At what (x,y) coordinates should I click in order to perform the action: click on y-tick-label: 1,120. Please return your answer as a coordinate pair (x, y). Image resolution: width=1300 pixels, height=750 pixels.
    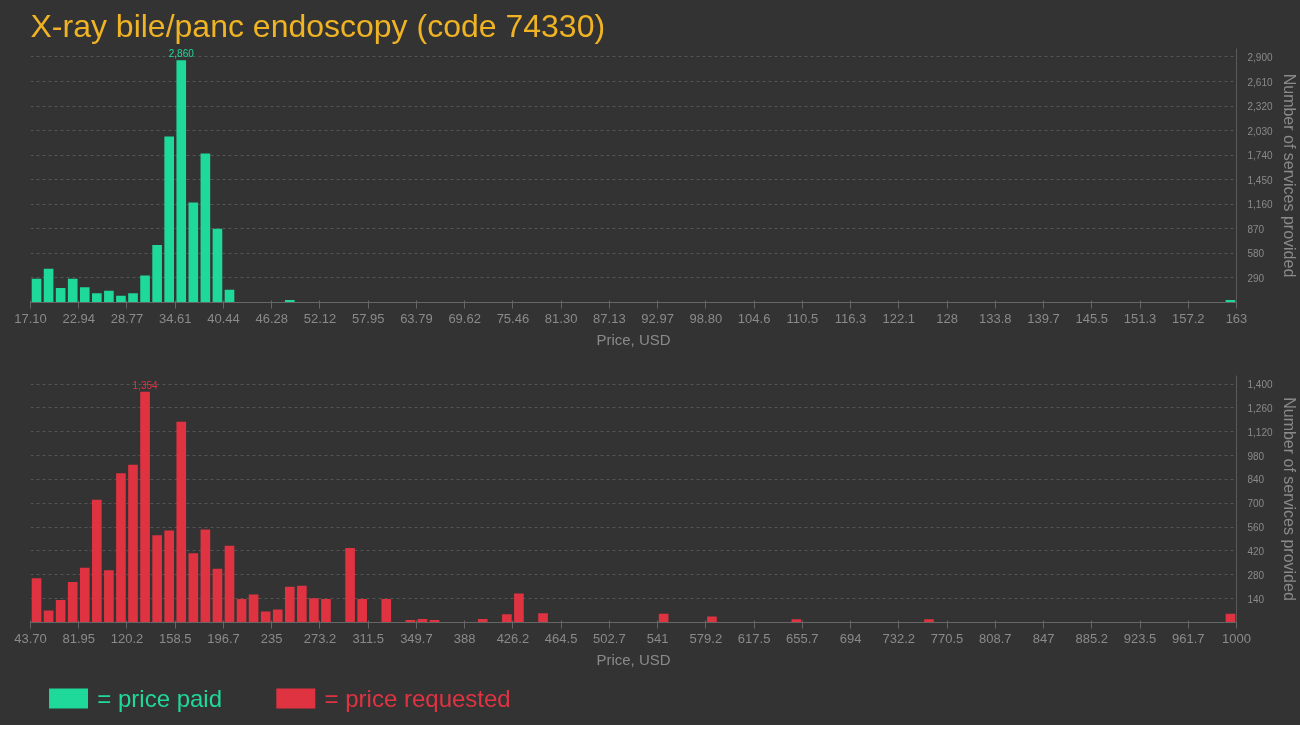
    Looking at the image, I should click on (1260, 432).